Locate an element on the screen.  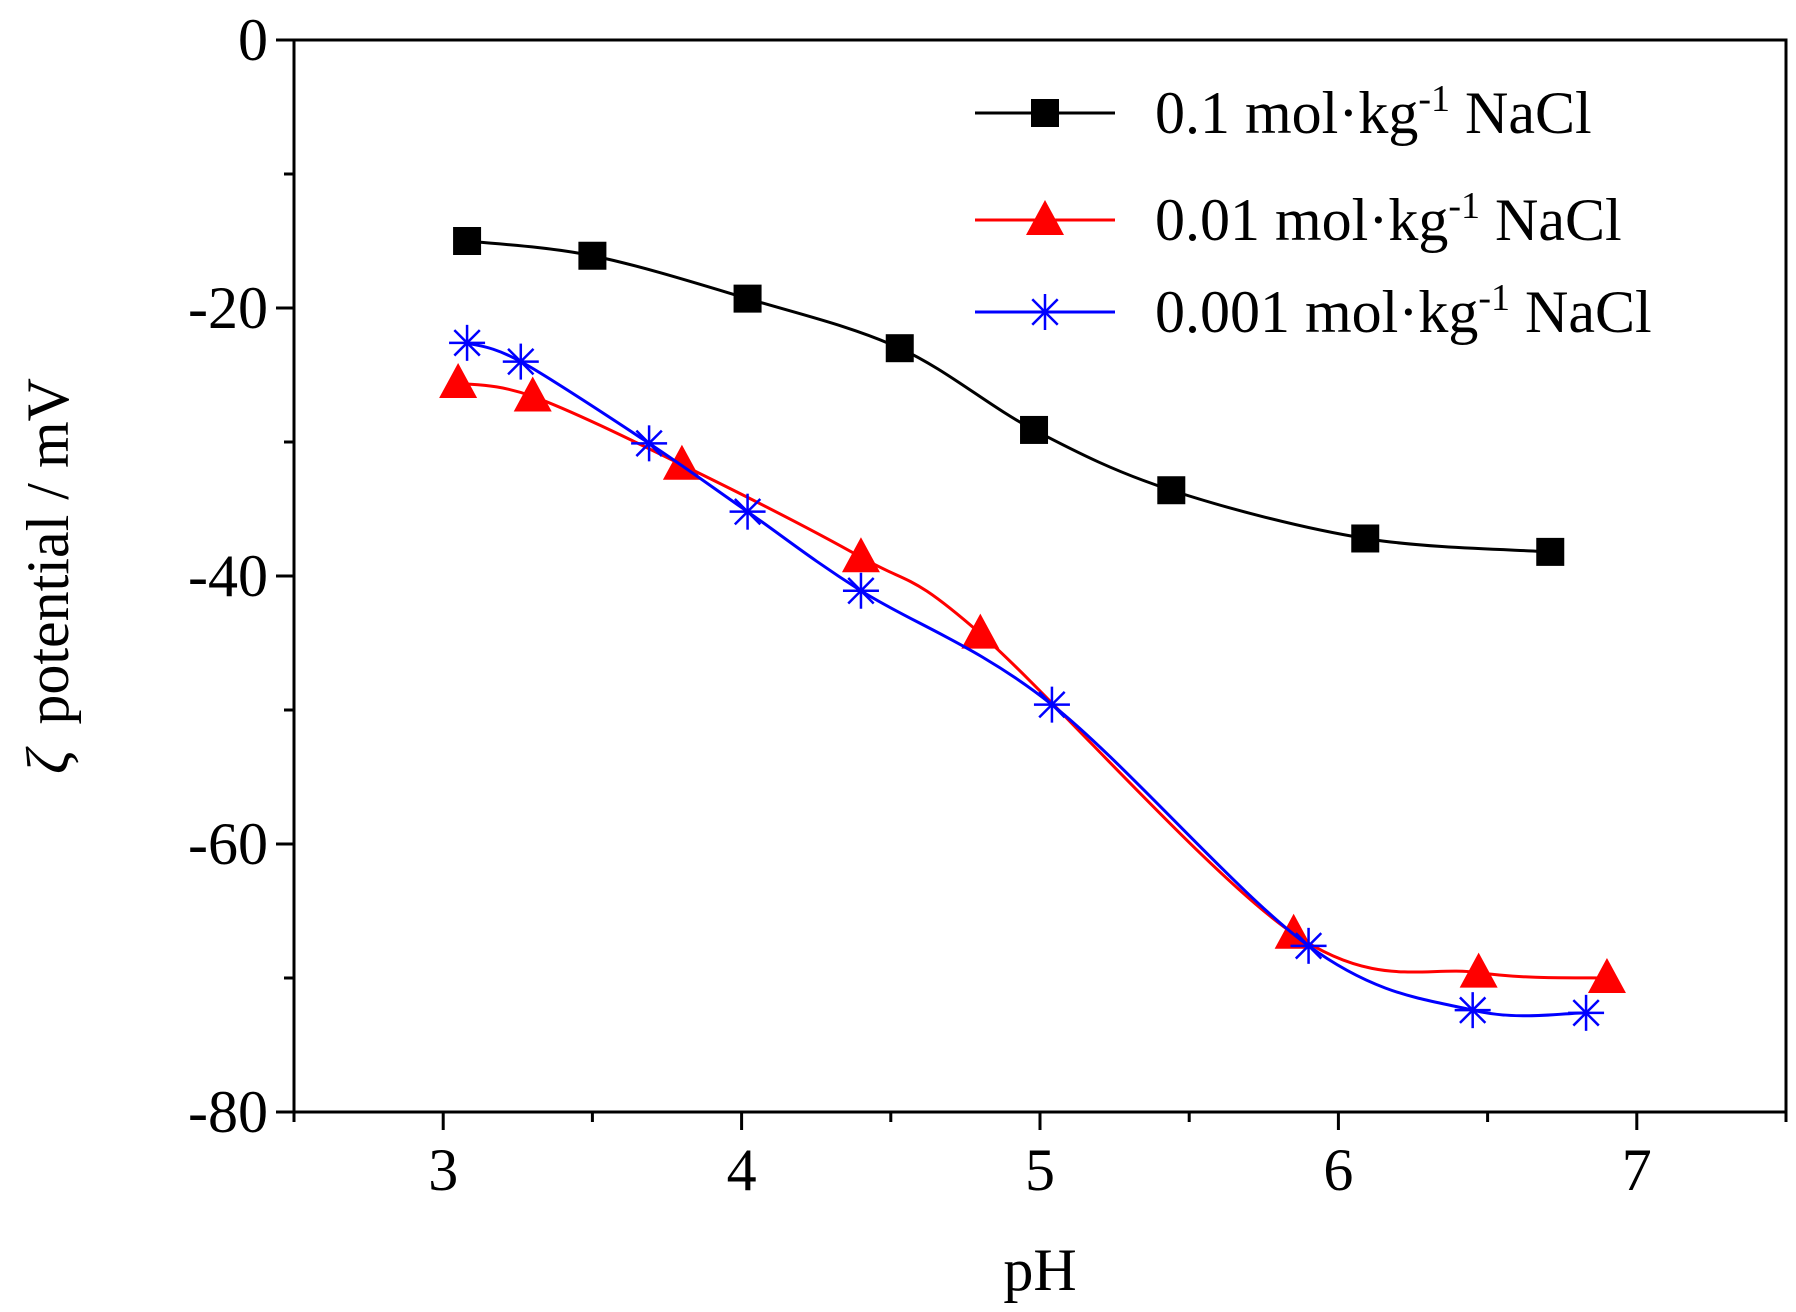
legend-label: 0.1 mol·kg-1 NaCl is located at coordinates (1373, 112).